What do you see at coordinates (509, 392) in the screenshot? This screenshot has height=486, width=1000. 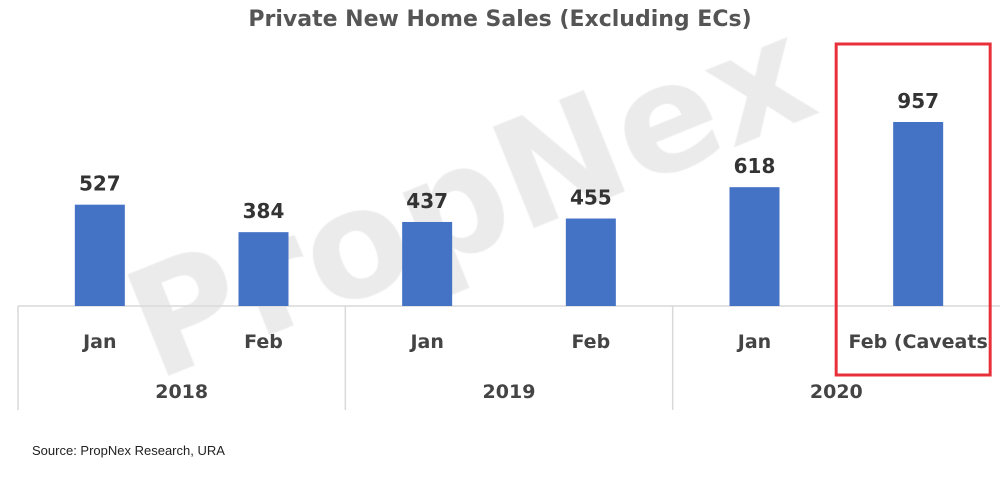 I see `group-label: 2019` at bounding box center [509, 392].